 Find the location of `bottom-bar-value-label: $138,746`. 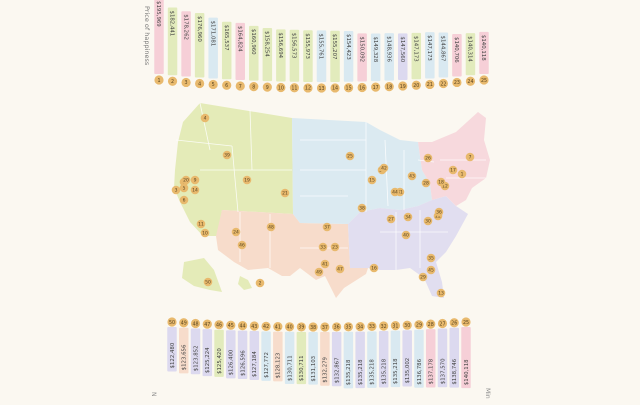

bottom-bar-value-label: $138,746 is located at coordinates (455, 371).